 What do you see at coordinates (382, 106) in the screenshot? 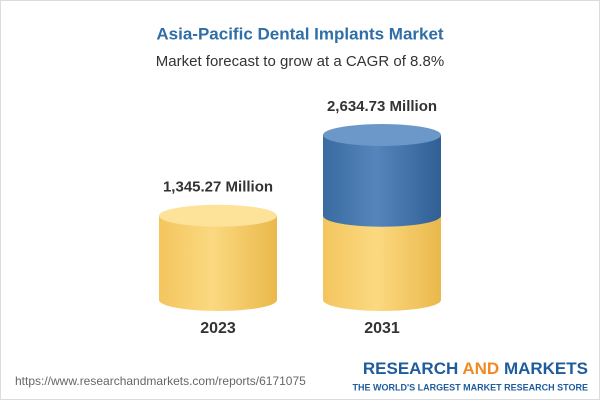
I see `value-label: 2,634.73 Million` at bounding box center [382, 106].